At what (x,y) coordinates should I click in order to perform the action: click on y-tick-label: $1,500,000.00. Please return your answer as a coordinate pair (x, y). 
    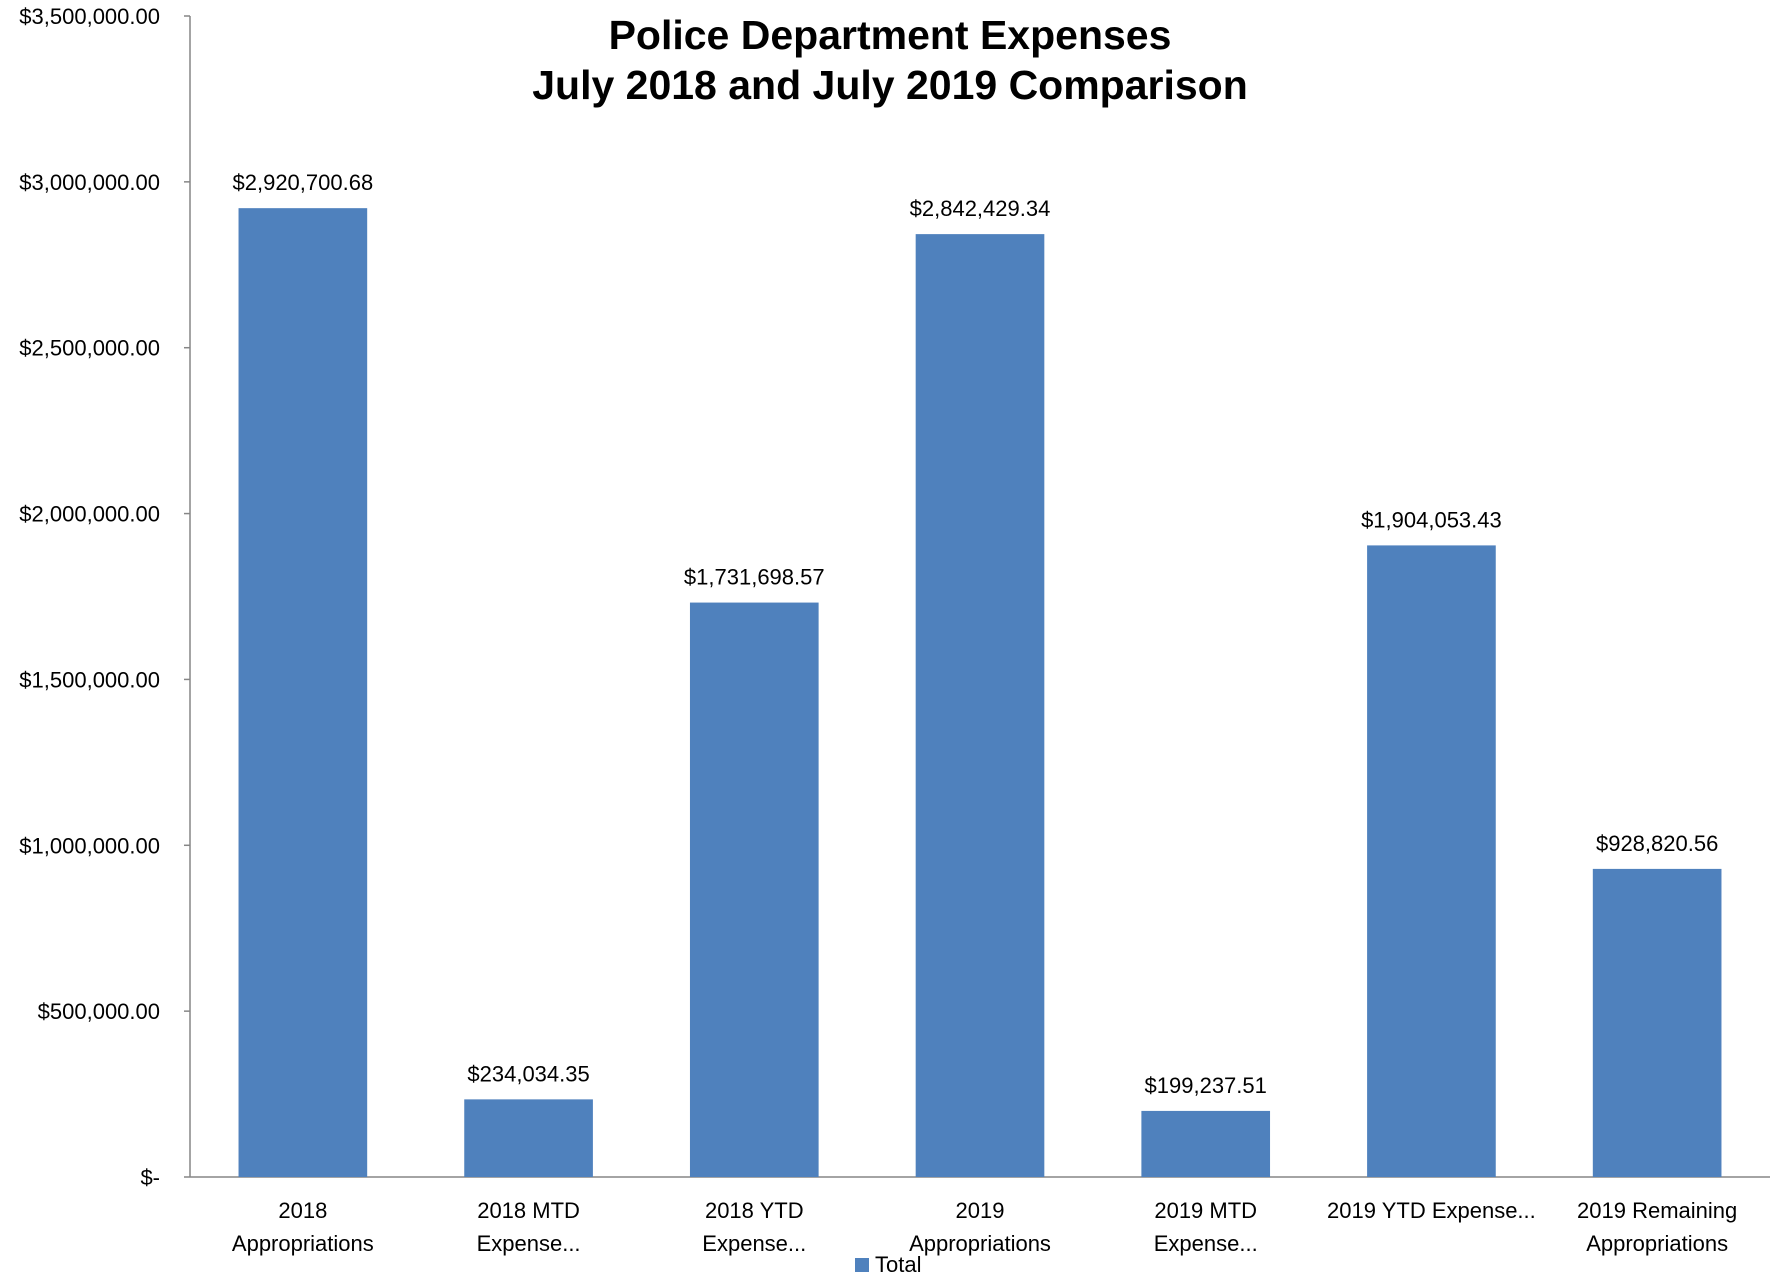
    Looking at the image, I should click on (89, 679).